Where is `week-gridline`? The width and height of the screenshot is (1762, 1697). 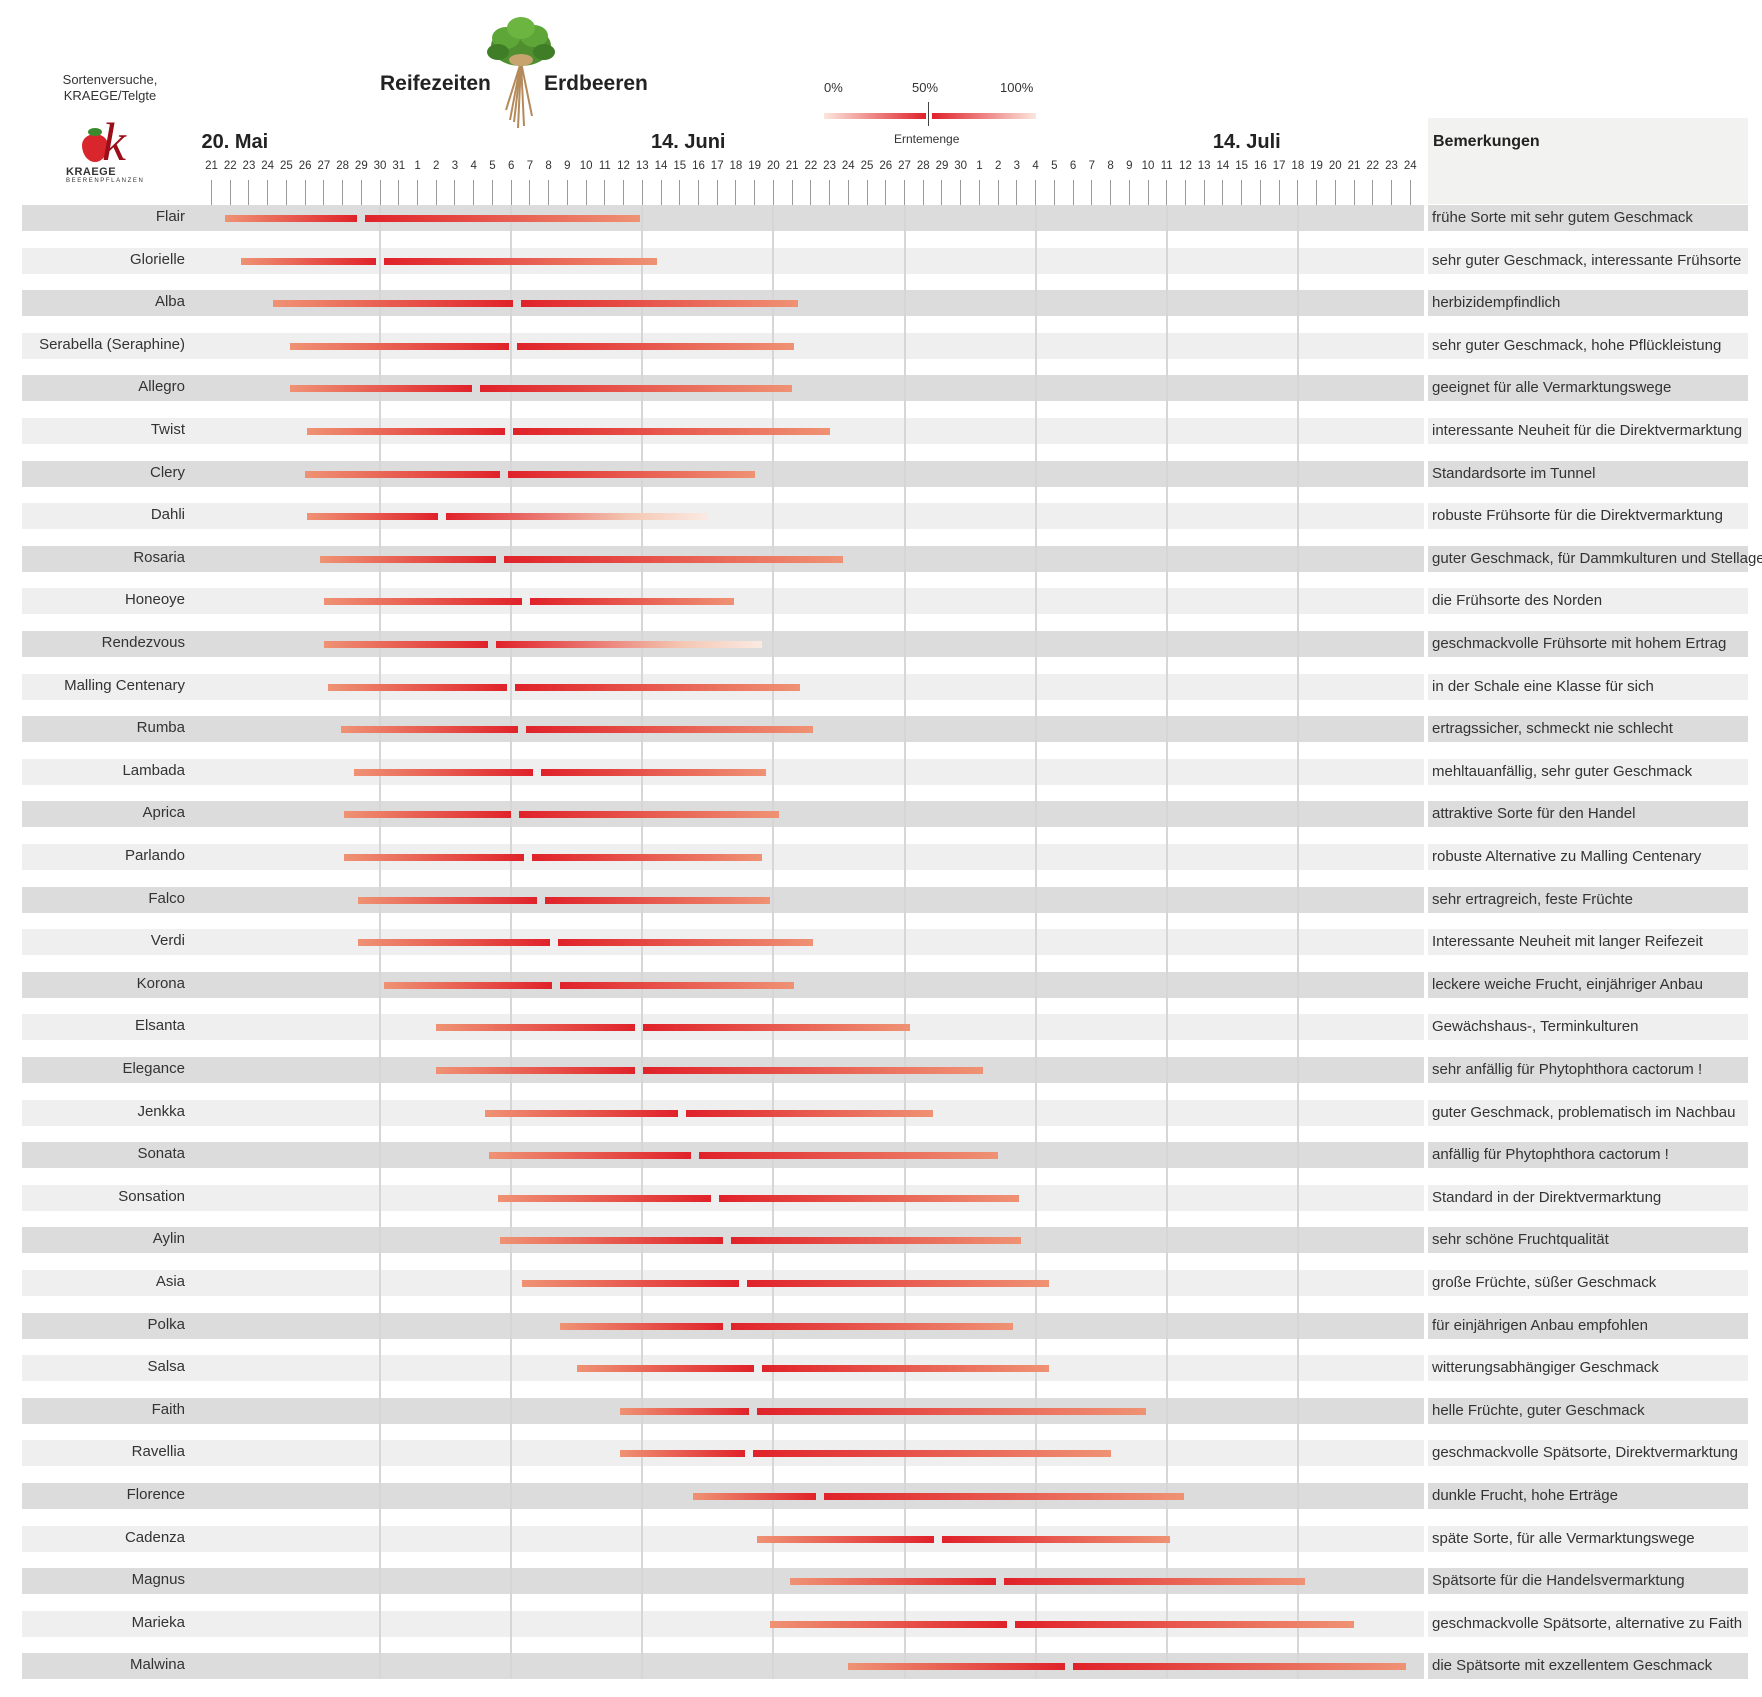 week-gridline is located at coordinates (1035, 942).